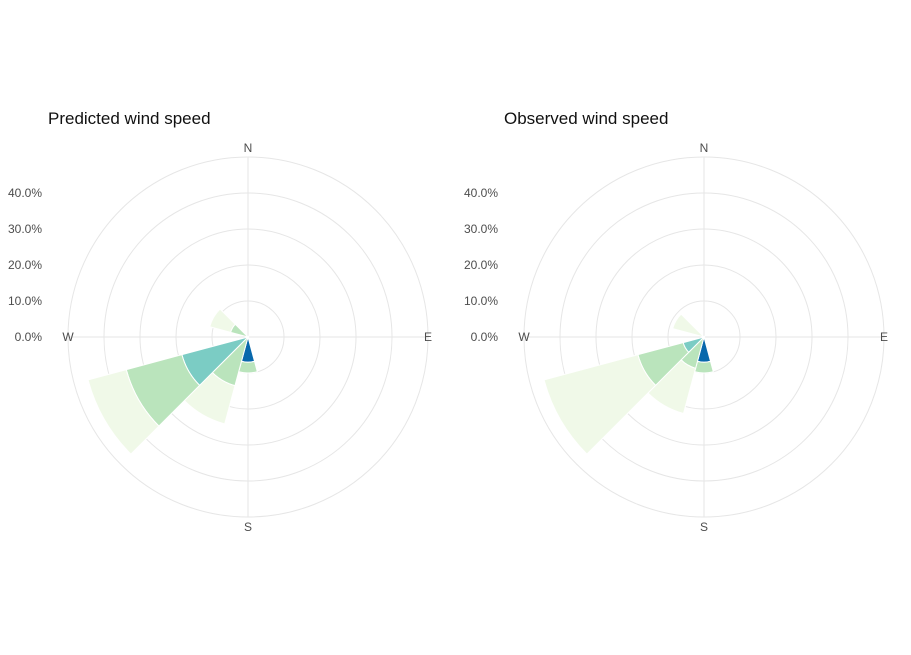 The image size is (911, 655). What do you see at coordinates (129, 118) in the screenshot?
I see `predicted-title: Predicted wind speed` at bounding box center [129, 118].